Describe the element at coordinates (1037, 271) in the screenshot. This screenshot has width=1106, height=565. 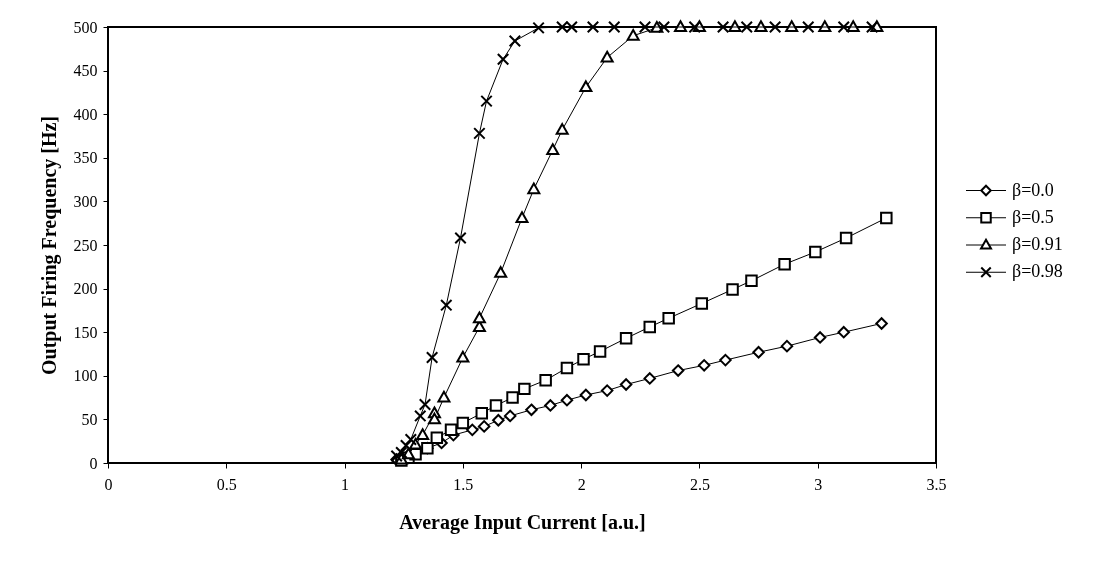
I see `legend-label: β=0.98` at that location.